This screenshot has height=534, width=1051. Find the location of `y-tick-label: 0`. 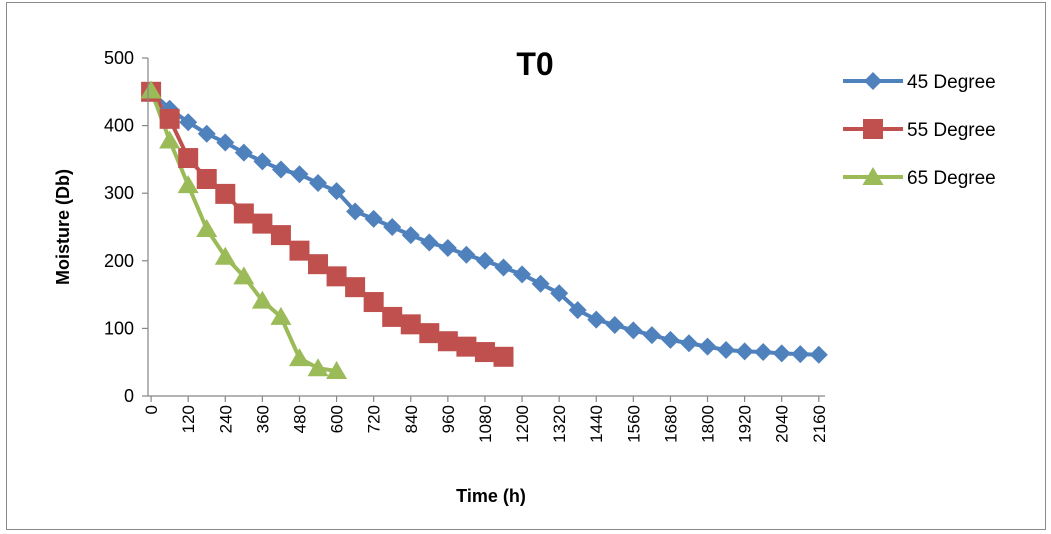

y-tick-label: 0 is located at coordinates (129, 396).